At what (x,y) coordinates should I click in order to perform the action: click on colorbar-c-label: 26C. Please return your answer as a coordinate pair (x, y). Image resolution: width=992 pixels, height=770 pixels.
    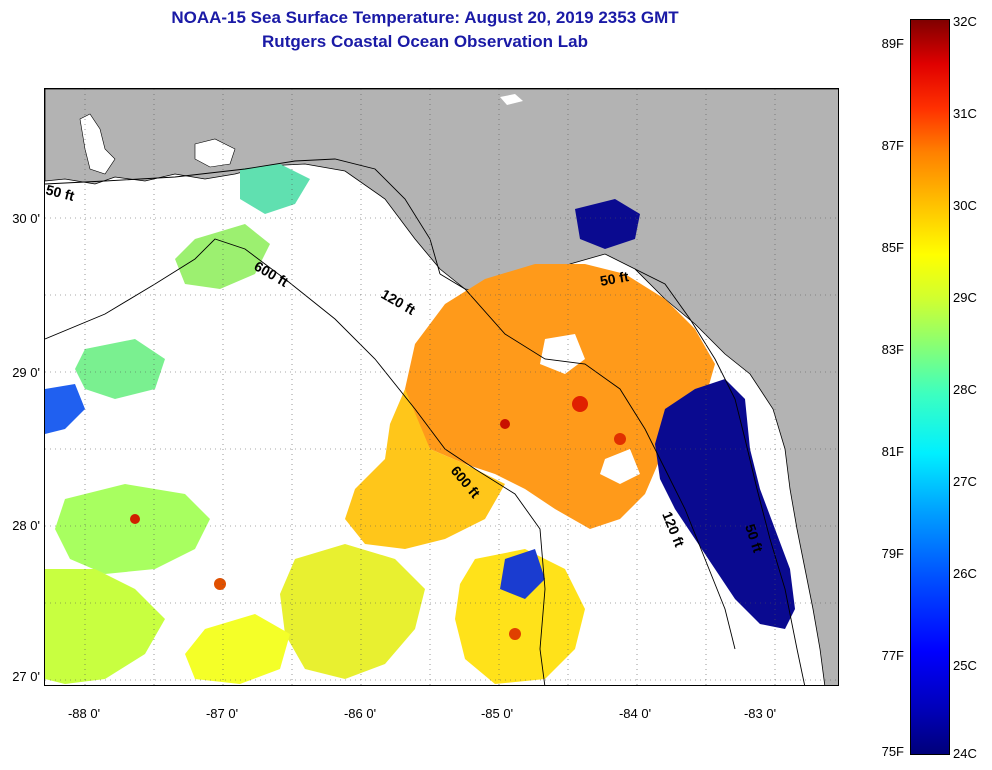
    Looking at the image, I should click on (965, 573).